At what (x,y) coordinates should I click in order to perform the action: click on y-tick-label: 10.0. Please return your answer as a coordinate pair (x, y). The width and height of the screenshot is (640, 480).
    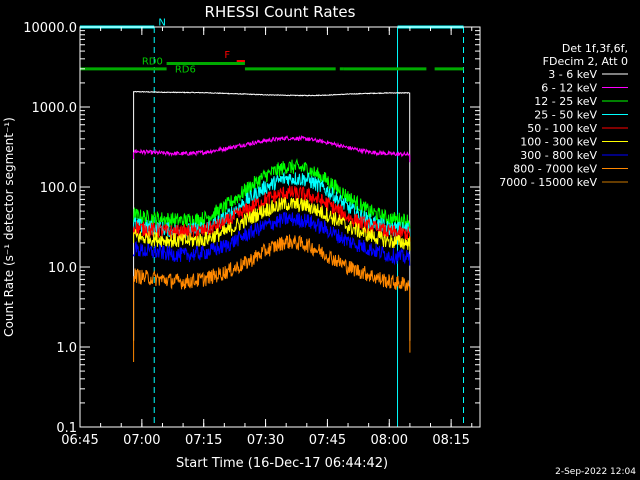
    Looking at the image, I should click on (62, 268).